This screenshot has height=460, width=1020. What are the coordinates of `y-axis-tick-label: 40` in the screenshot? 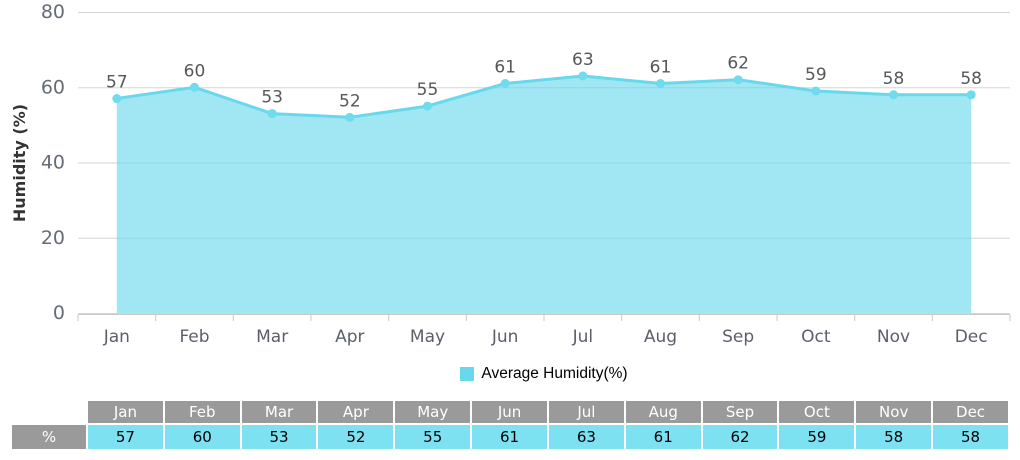 It's located at (53, 163).